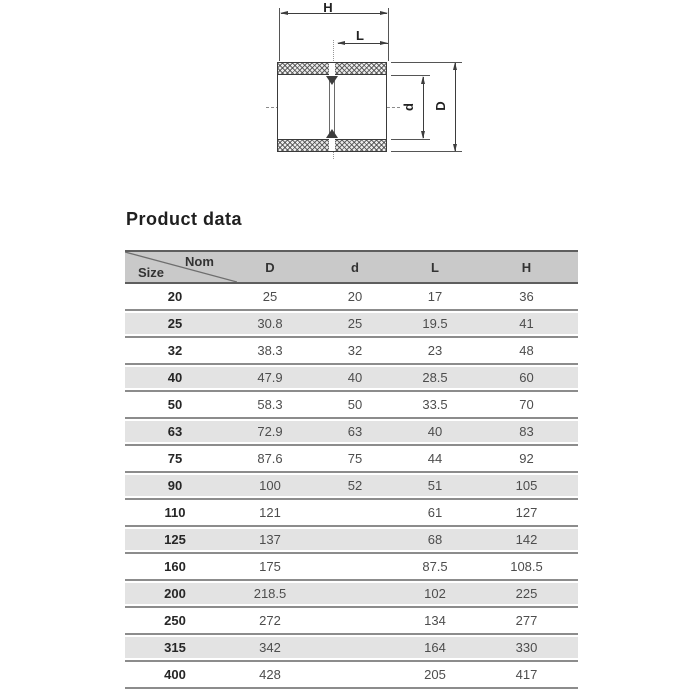 Image resolution: width=700 pixels, height=700 pixels. What do you see at coordinates (270, 647) in the screenshot?
I see `cell-D: 342` at bounding box center [270, 647].